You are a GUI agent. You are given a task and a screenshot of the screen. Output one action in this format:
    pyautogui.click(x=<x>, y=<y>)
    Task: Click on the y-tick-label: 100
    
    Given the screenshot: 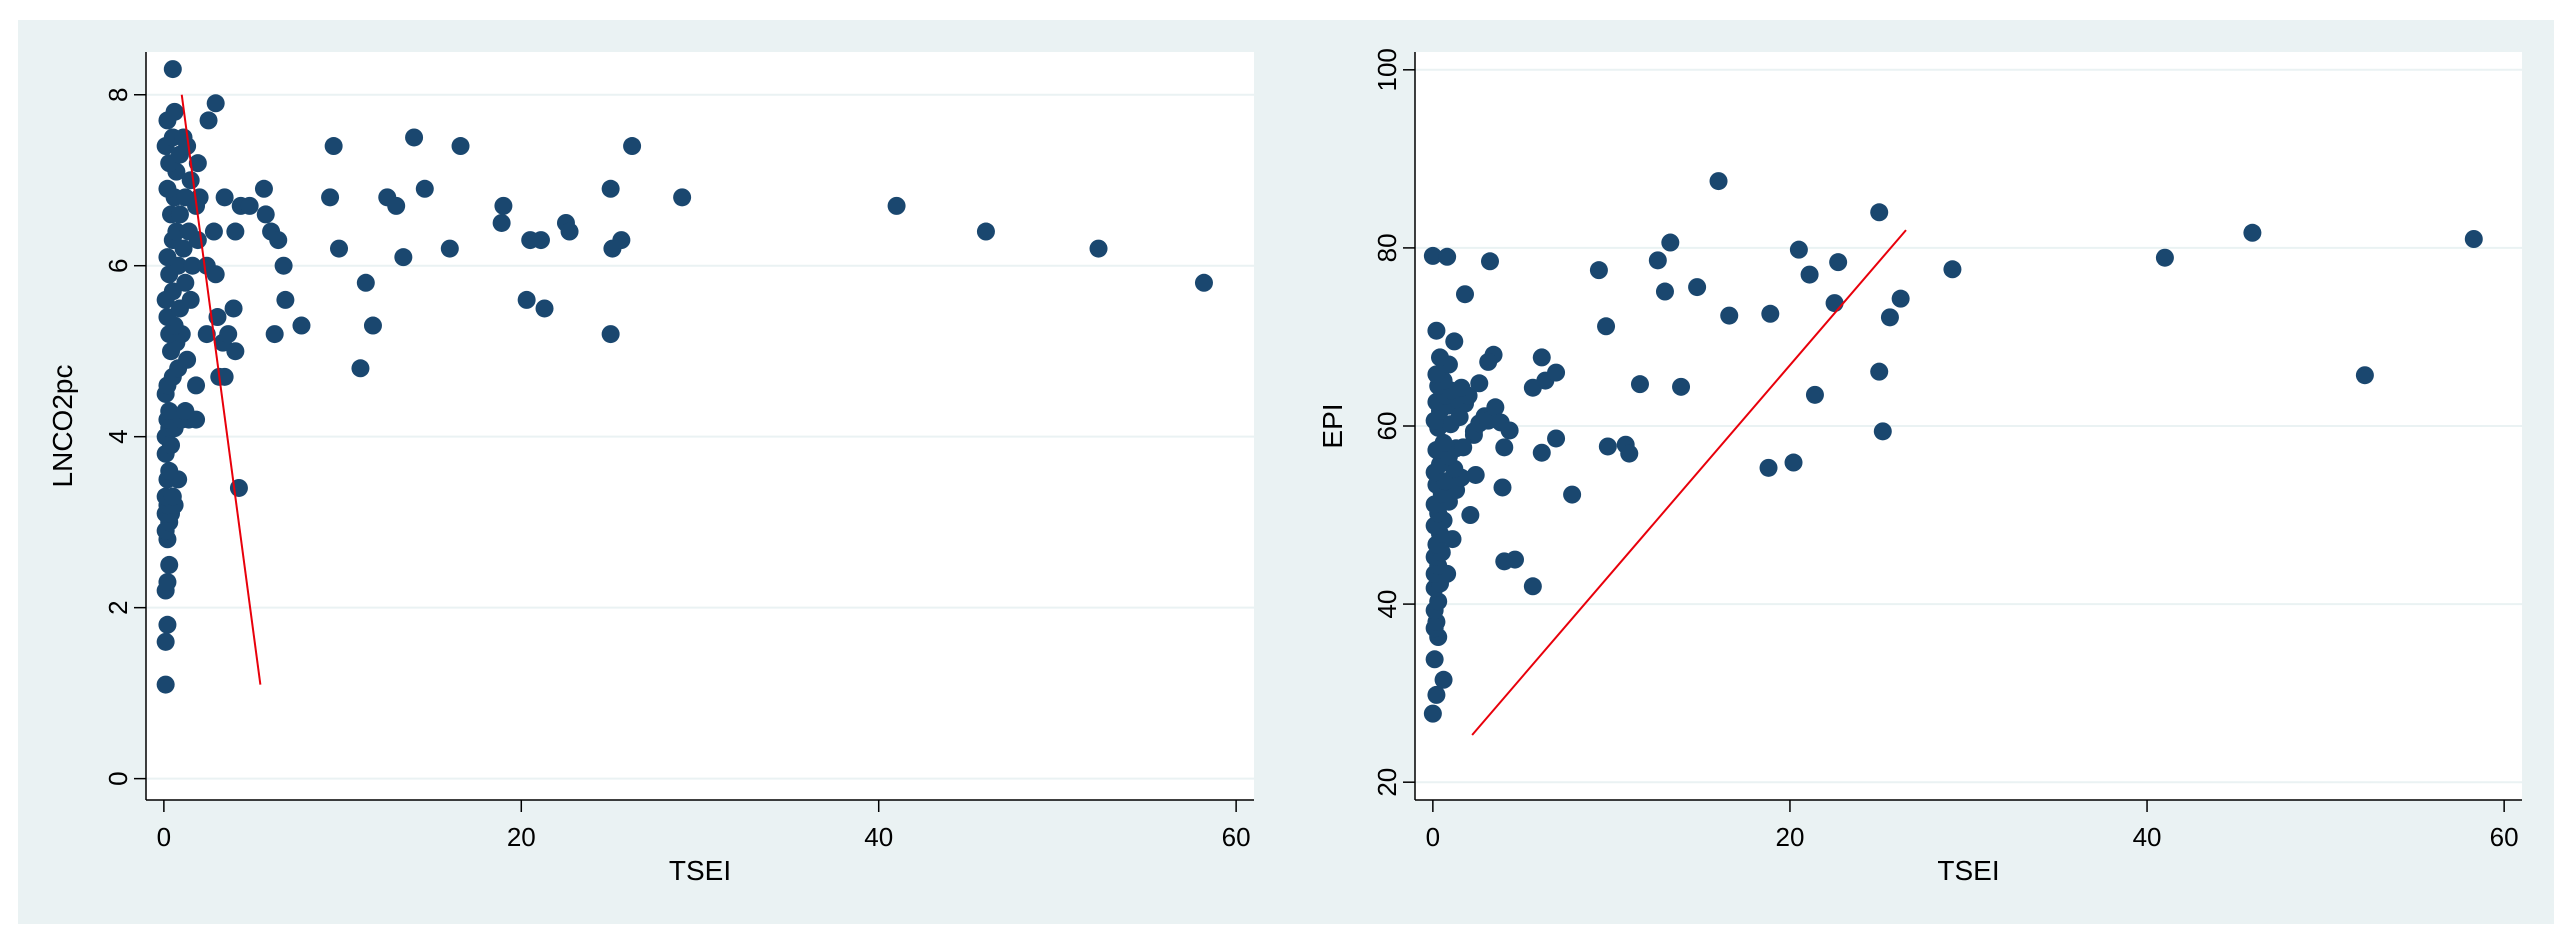 What is the action you would take?
    pyautogui.click(x=1387, y=69)
    